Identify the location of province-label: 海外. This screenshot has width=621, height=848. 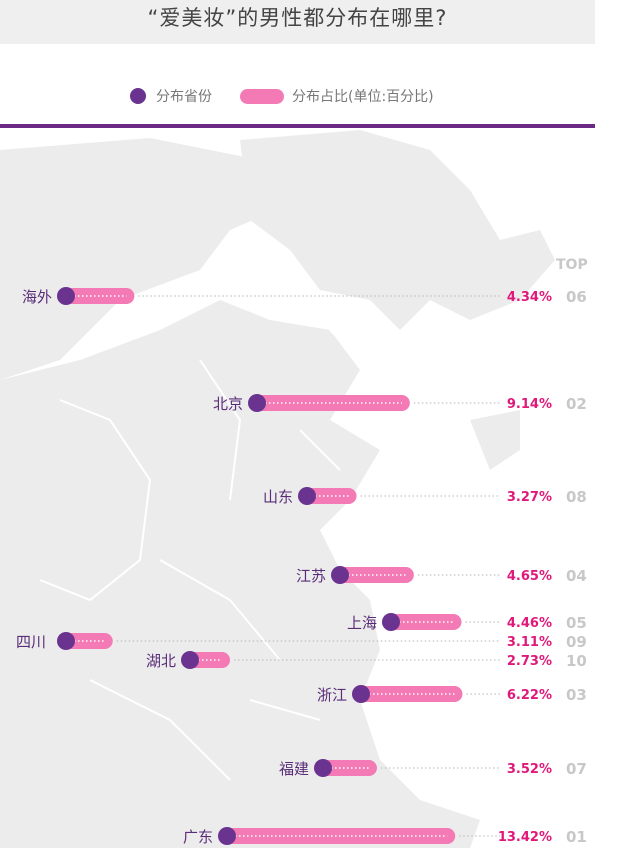
(37, 297).